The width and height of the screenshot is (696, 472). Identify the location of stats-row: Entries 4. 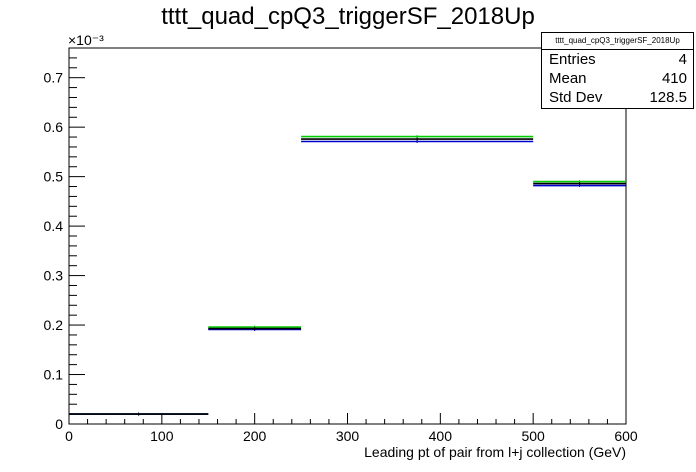
(617, 59).